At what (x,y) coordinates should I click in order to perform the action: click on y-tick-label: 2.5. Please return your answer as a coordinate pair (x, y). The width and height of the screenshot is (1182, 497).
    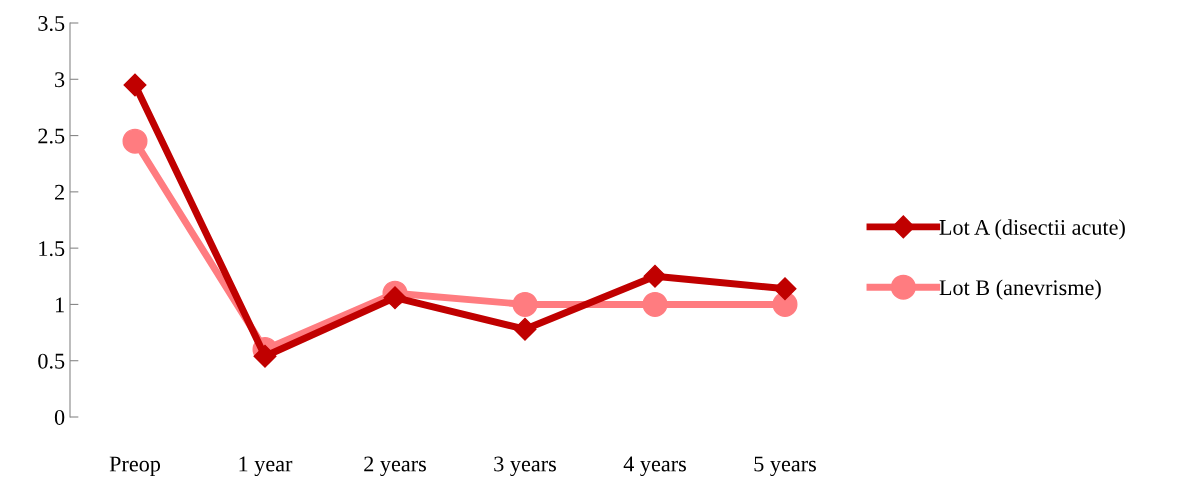
    Looking at the image, I should click on (51, 136).